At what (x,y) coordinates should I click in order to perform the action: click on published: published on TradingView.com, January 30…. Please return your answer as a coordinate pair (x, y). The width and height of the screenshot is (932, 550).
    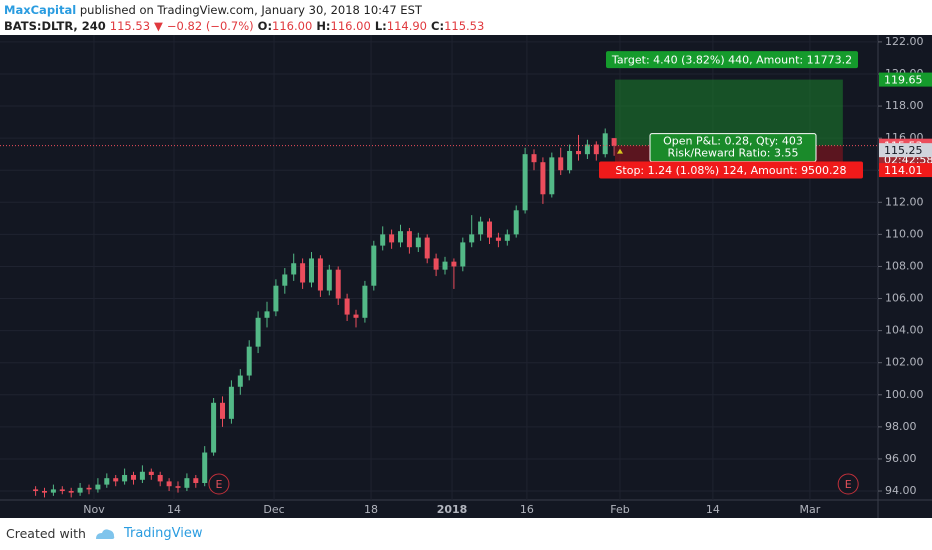
    Looking at the image, I should click on (250, 10).